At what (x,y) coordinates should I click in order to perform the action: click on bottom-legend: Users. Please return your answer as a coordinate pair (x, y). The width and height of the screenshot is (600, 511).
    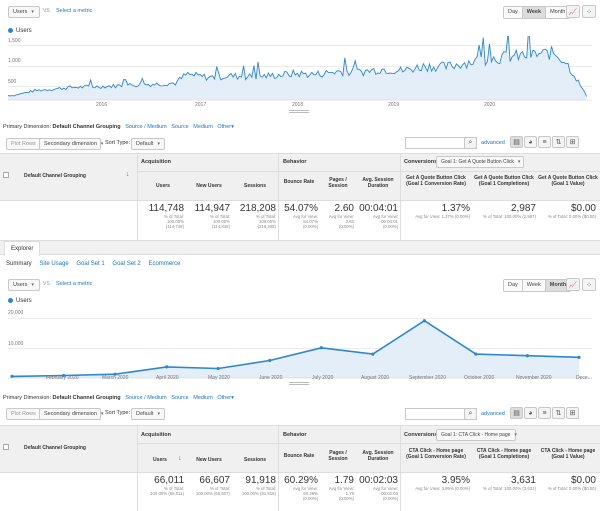
    Looking at the image, I should click on (20, 301).